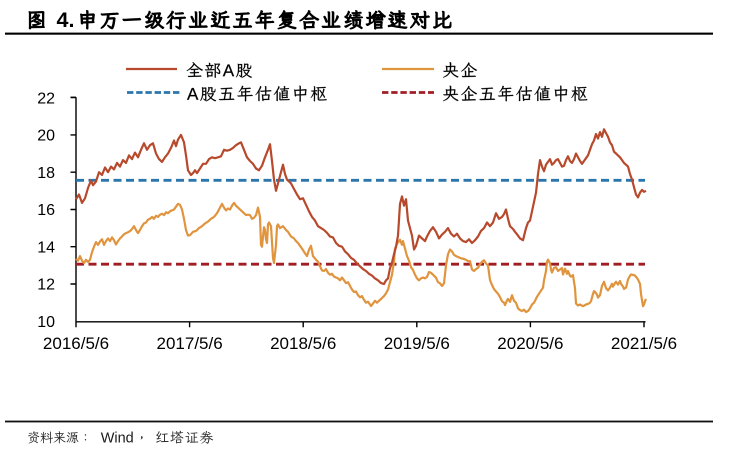 The image size is (730, 466). What do you see at coordinates (46, 210) in the screenshot?
I see `svg-text: 16` at bounding box center [46, 210].